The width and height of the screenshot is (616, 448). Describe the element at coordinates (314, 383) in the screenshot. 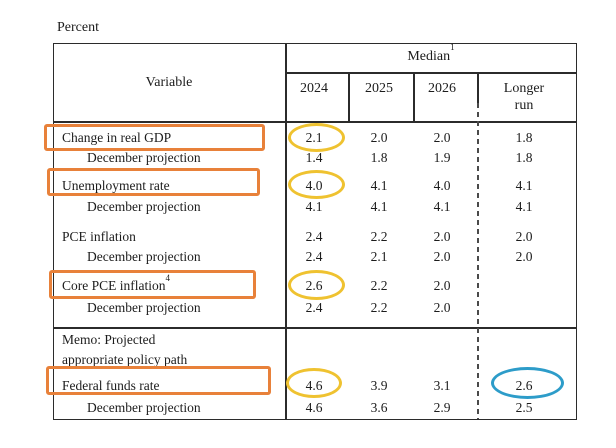

I see `highlight-circle-fed-funds-2024` at that location.